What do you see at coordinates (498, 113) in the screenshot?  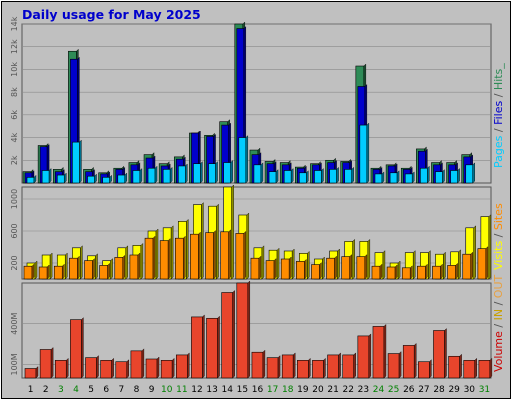 I see `legend-entry: Files` at bounding box center [498, 113].